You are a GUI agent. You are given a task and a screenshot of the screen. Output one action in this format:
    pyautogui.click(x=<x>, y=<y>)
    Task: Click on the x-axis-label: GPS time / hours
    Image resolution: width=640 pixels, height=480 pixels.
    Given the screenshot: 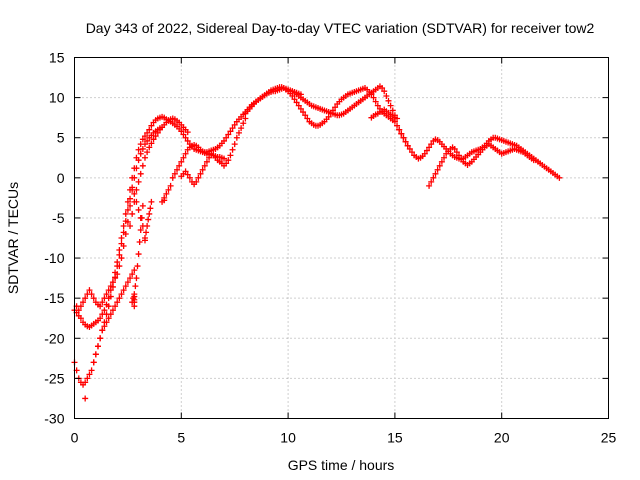 What is the action you would take?
    pyautogui.click(x=341, y=465)
    